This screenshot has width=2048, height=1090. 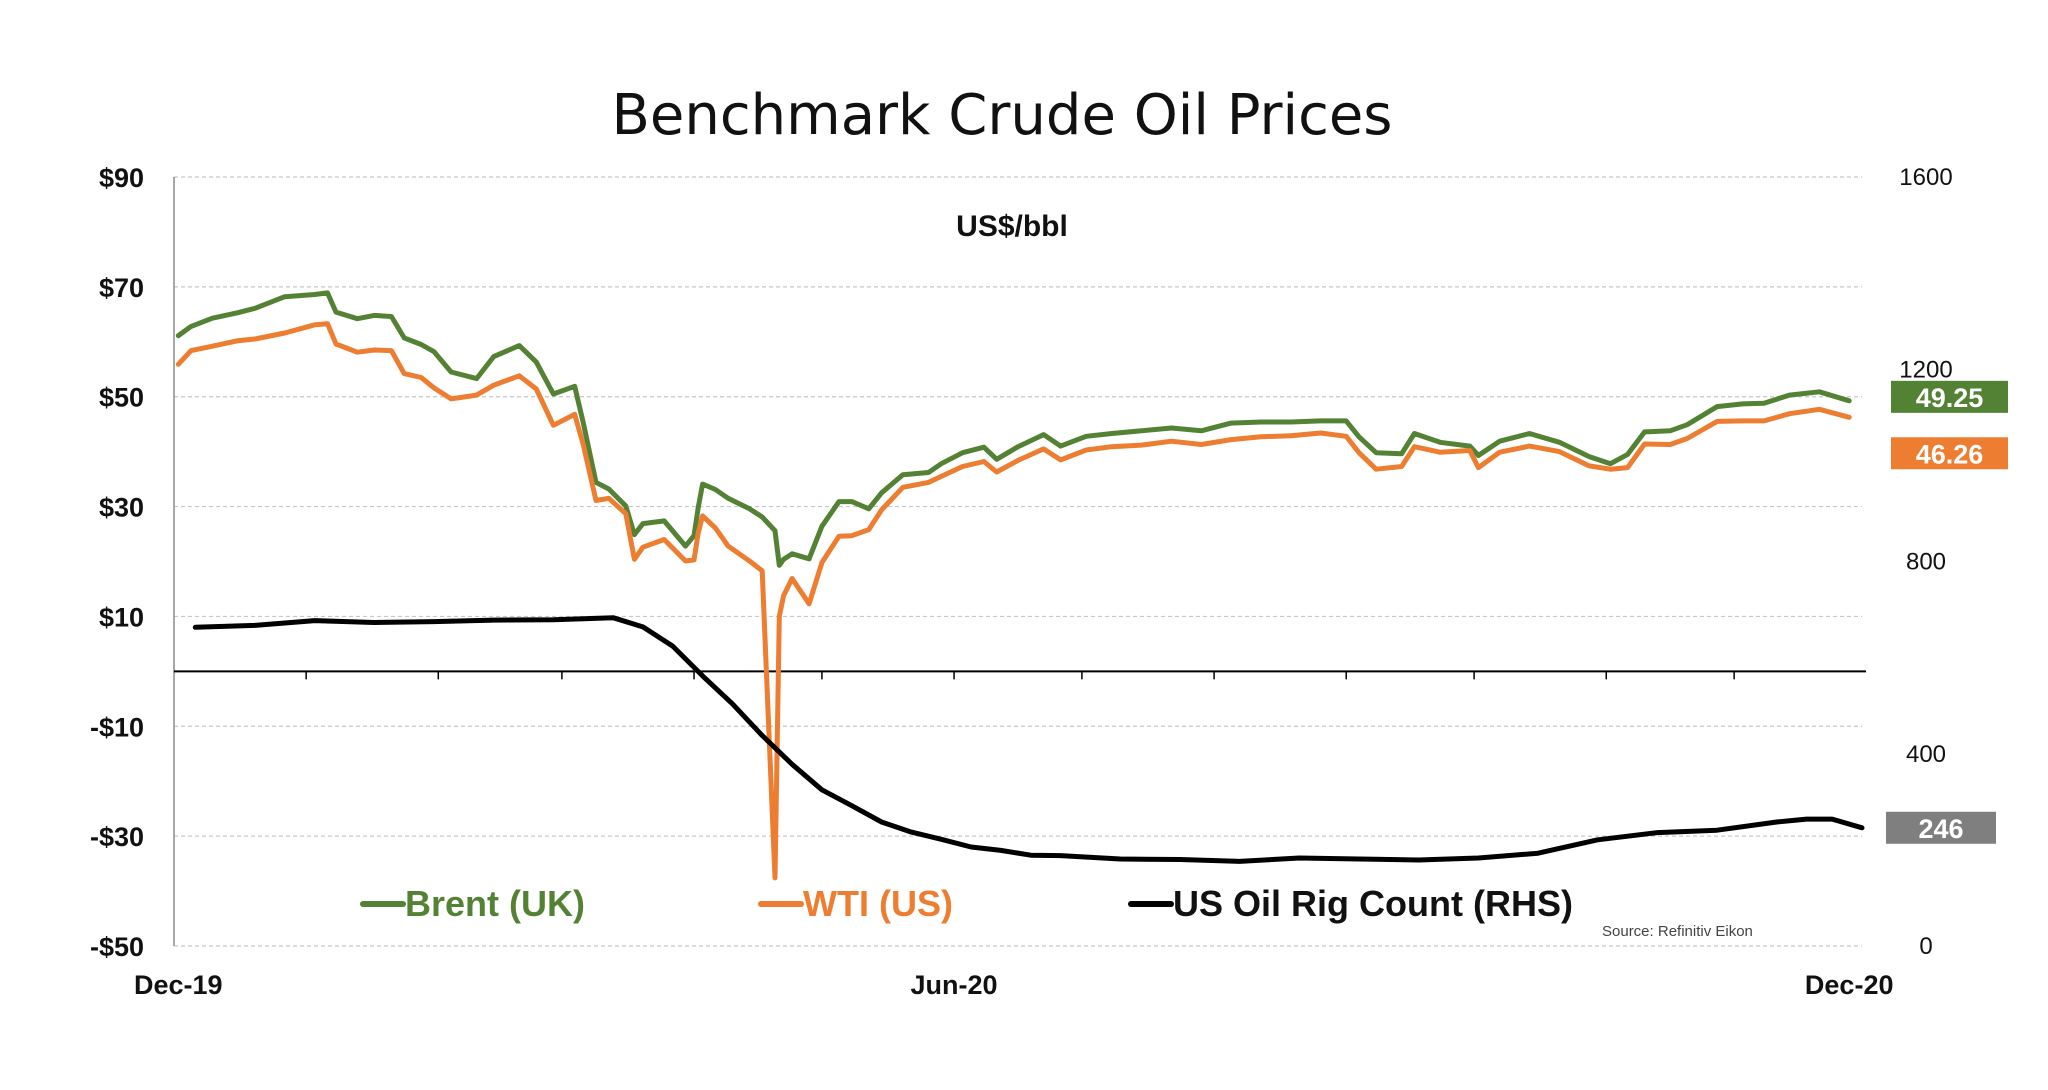 I want to click on legend: Brent (UK) WTI (US) US Oil Rig Count (RHS), so click(x=966, y=903).